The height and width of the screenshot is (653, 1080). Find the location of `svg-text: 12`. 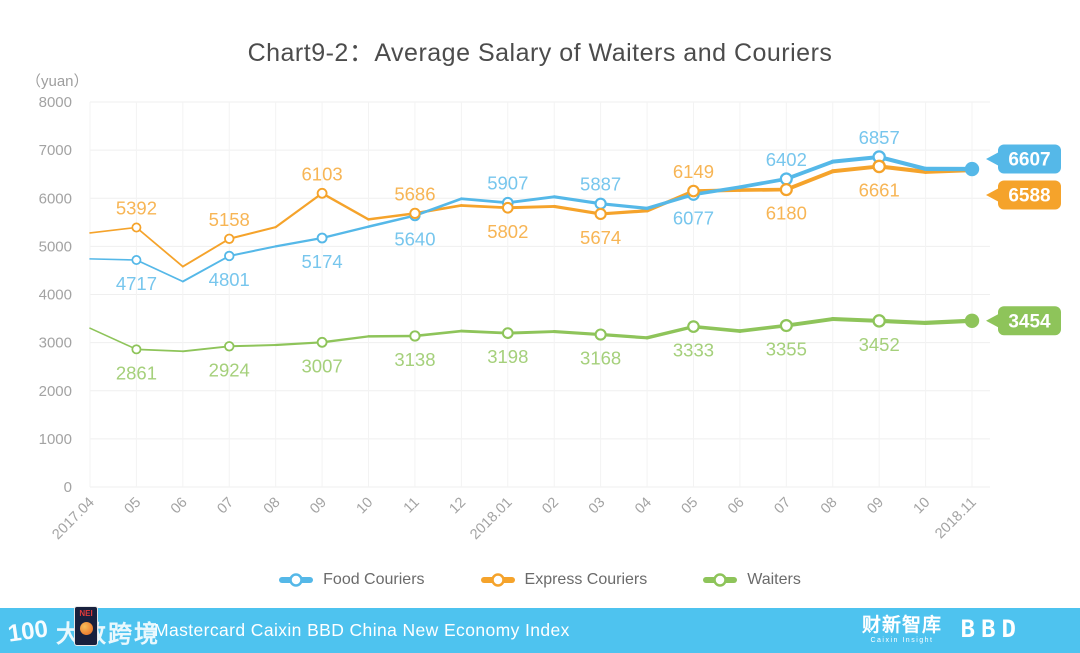

svg-text: 12 is located at coordinates (457, 506).